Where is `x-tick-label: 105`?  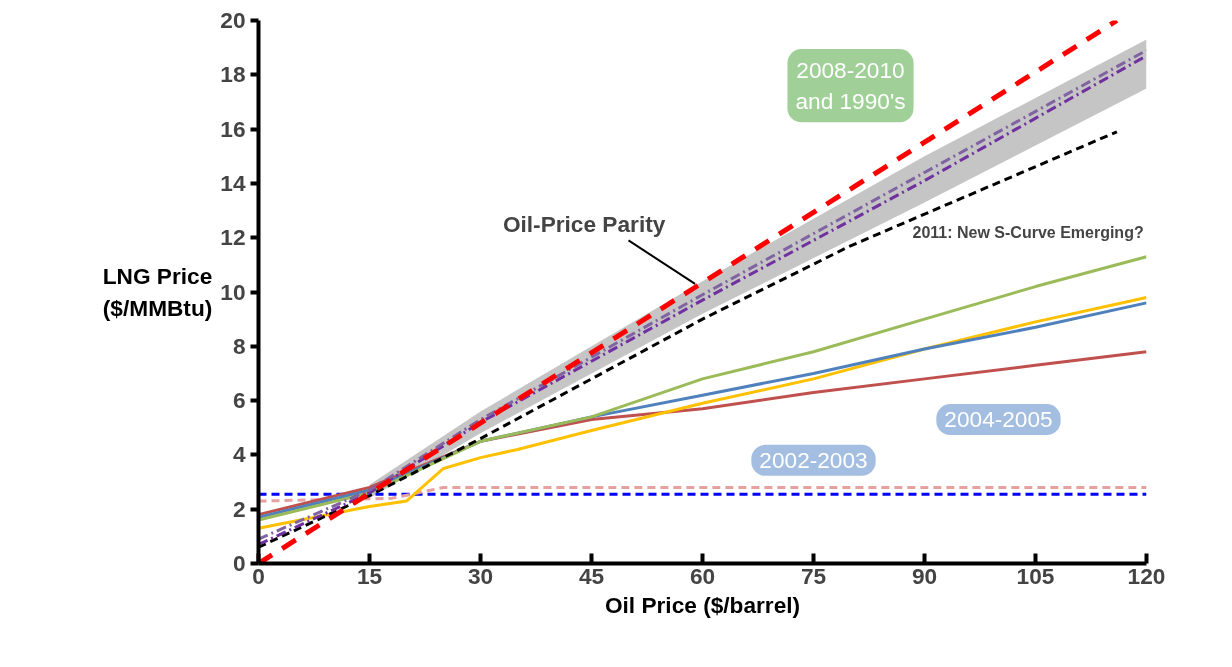 x-tick-label: 105 is located at coordinates (1035, 575).